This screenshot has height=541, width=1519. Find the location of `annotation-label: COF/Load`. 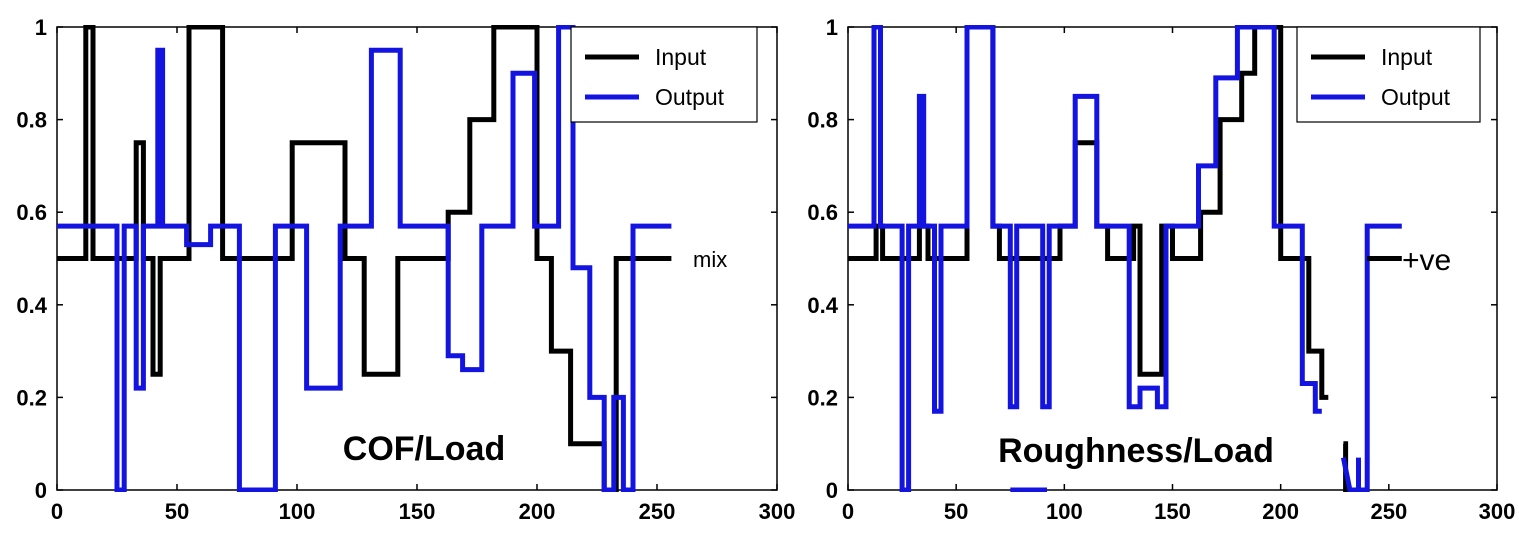

annotation-label: COF/Load is located at coordinates (424, 449).